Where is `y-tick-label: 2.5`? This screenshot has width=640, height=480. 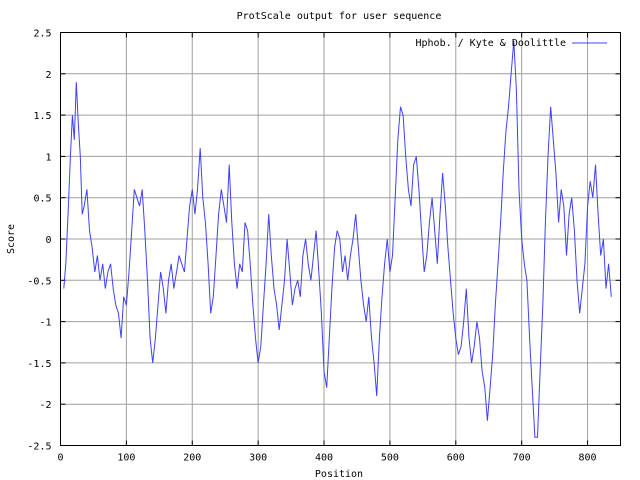 y-tick-label: 2.5 is located at coordinates (42, 34).